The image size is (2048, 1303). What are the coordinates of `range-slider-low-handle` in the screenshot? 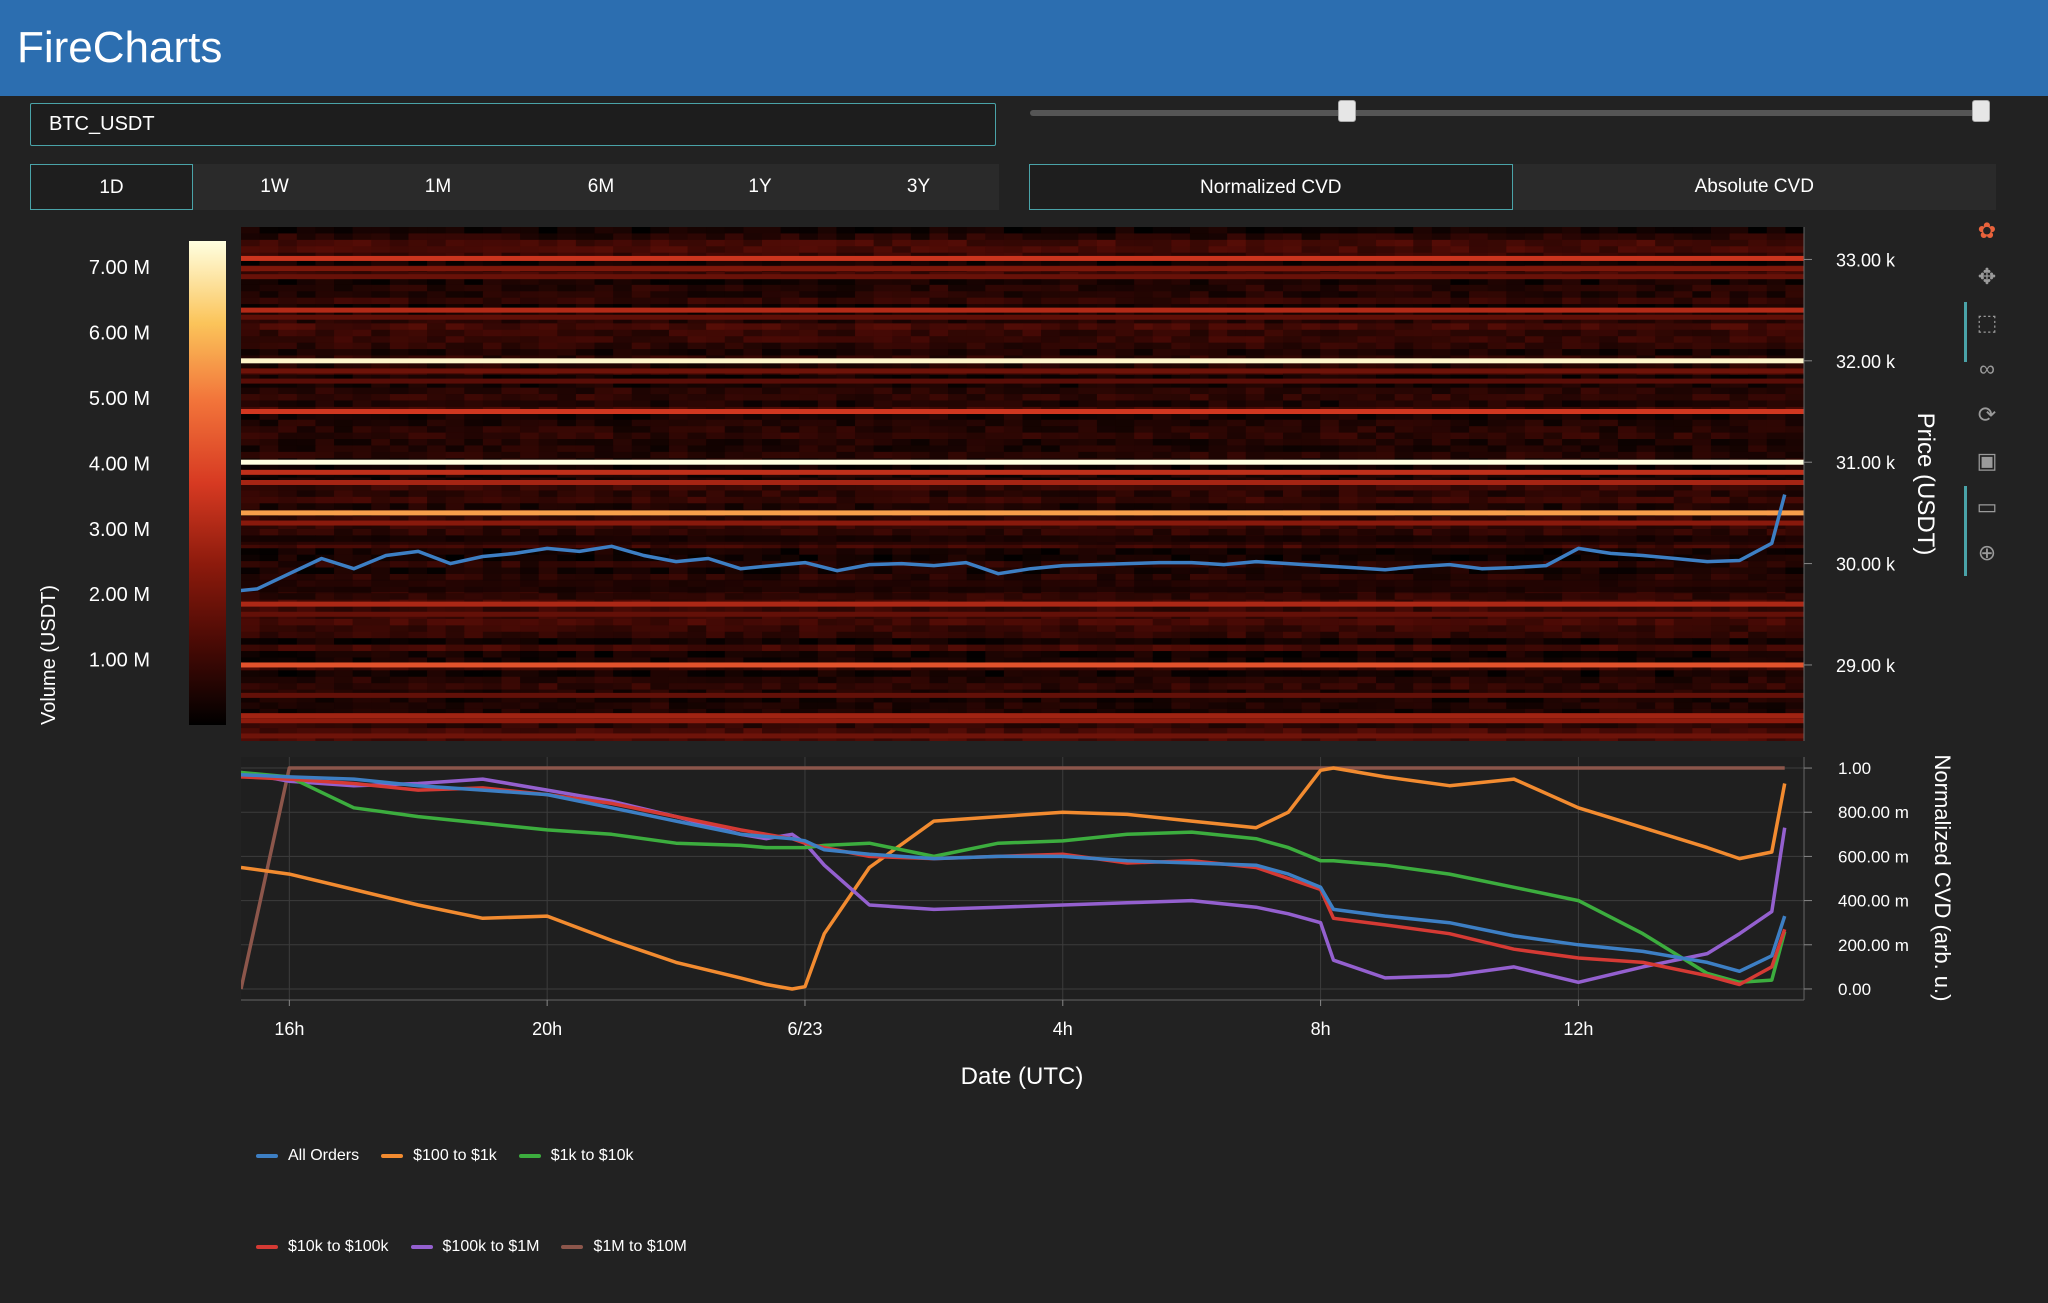 It's located at (1346, 111).